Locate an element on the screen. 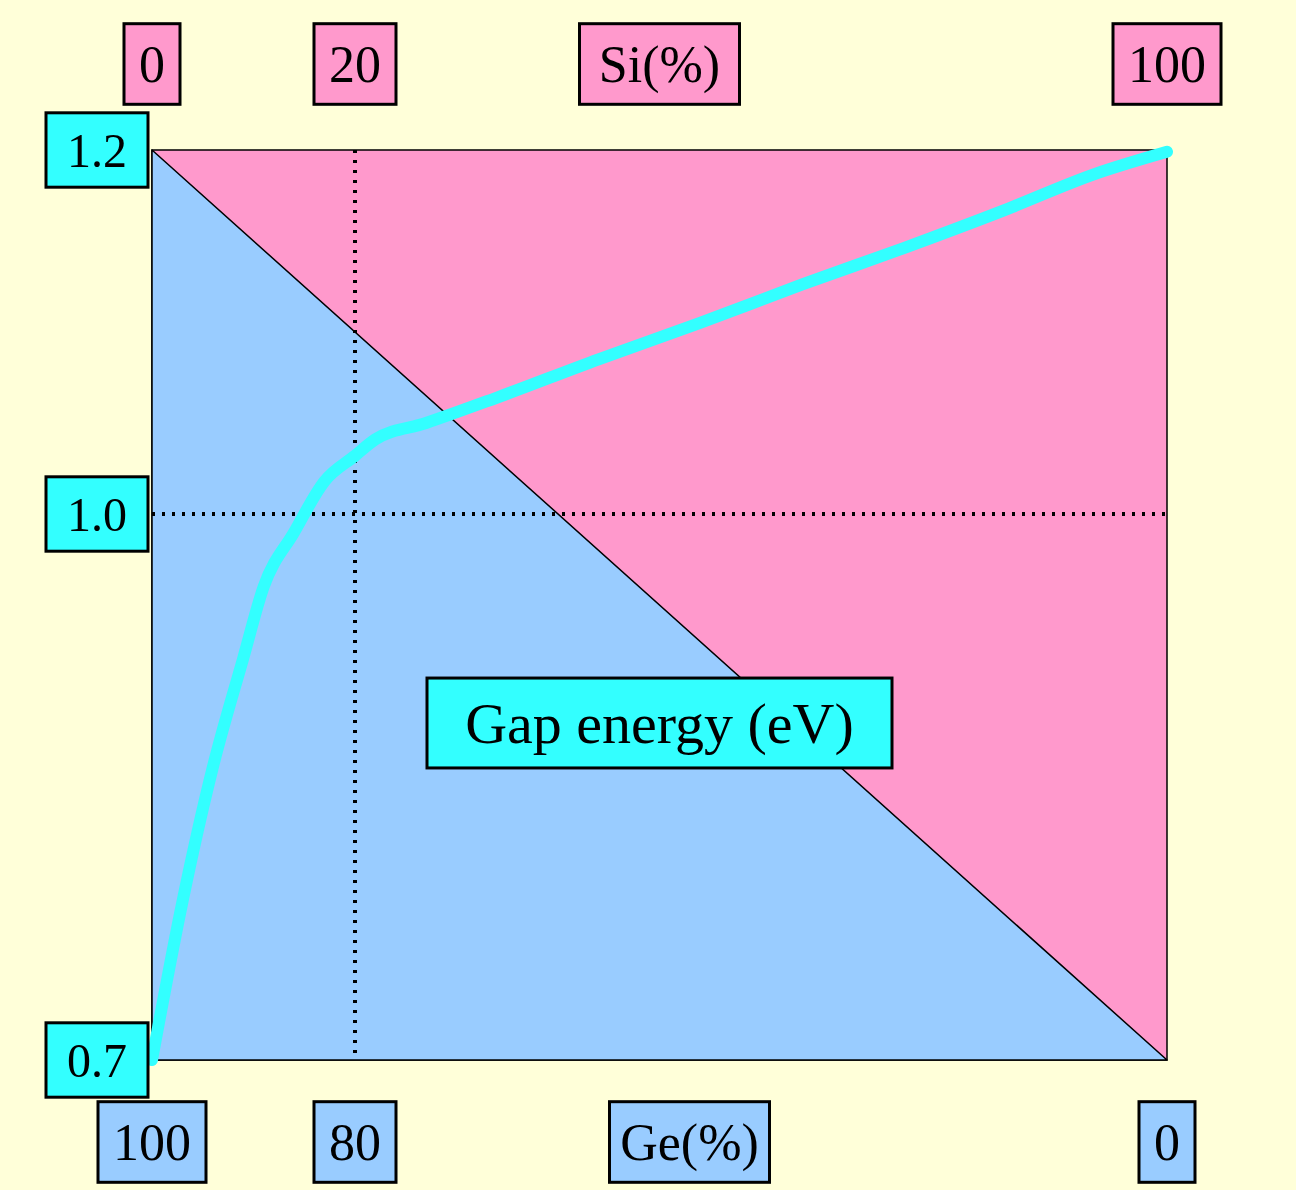 The height and width of the screenshot is (1190, 1296). x2-tick-label: 0 is located at coordinates (152, 65).